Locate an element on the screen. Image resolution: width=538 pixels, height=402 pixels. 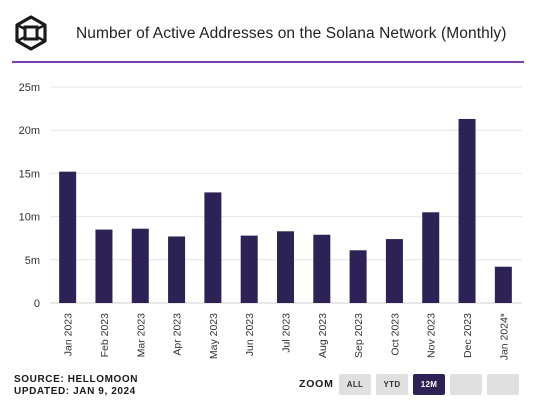
x-tick-label: May 2023 is located at coordinates (214, 336).